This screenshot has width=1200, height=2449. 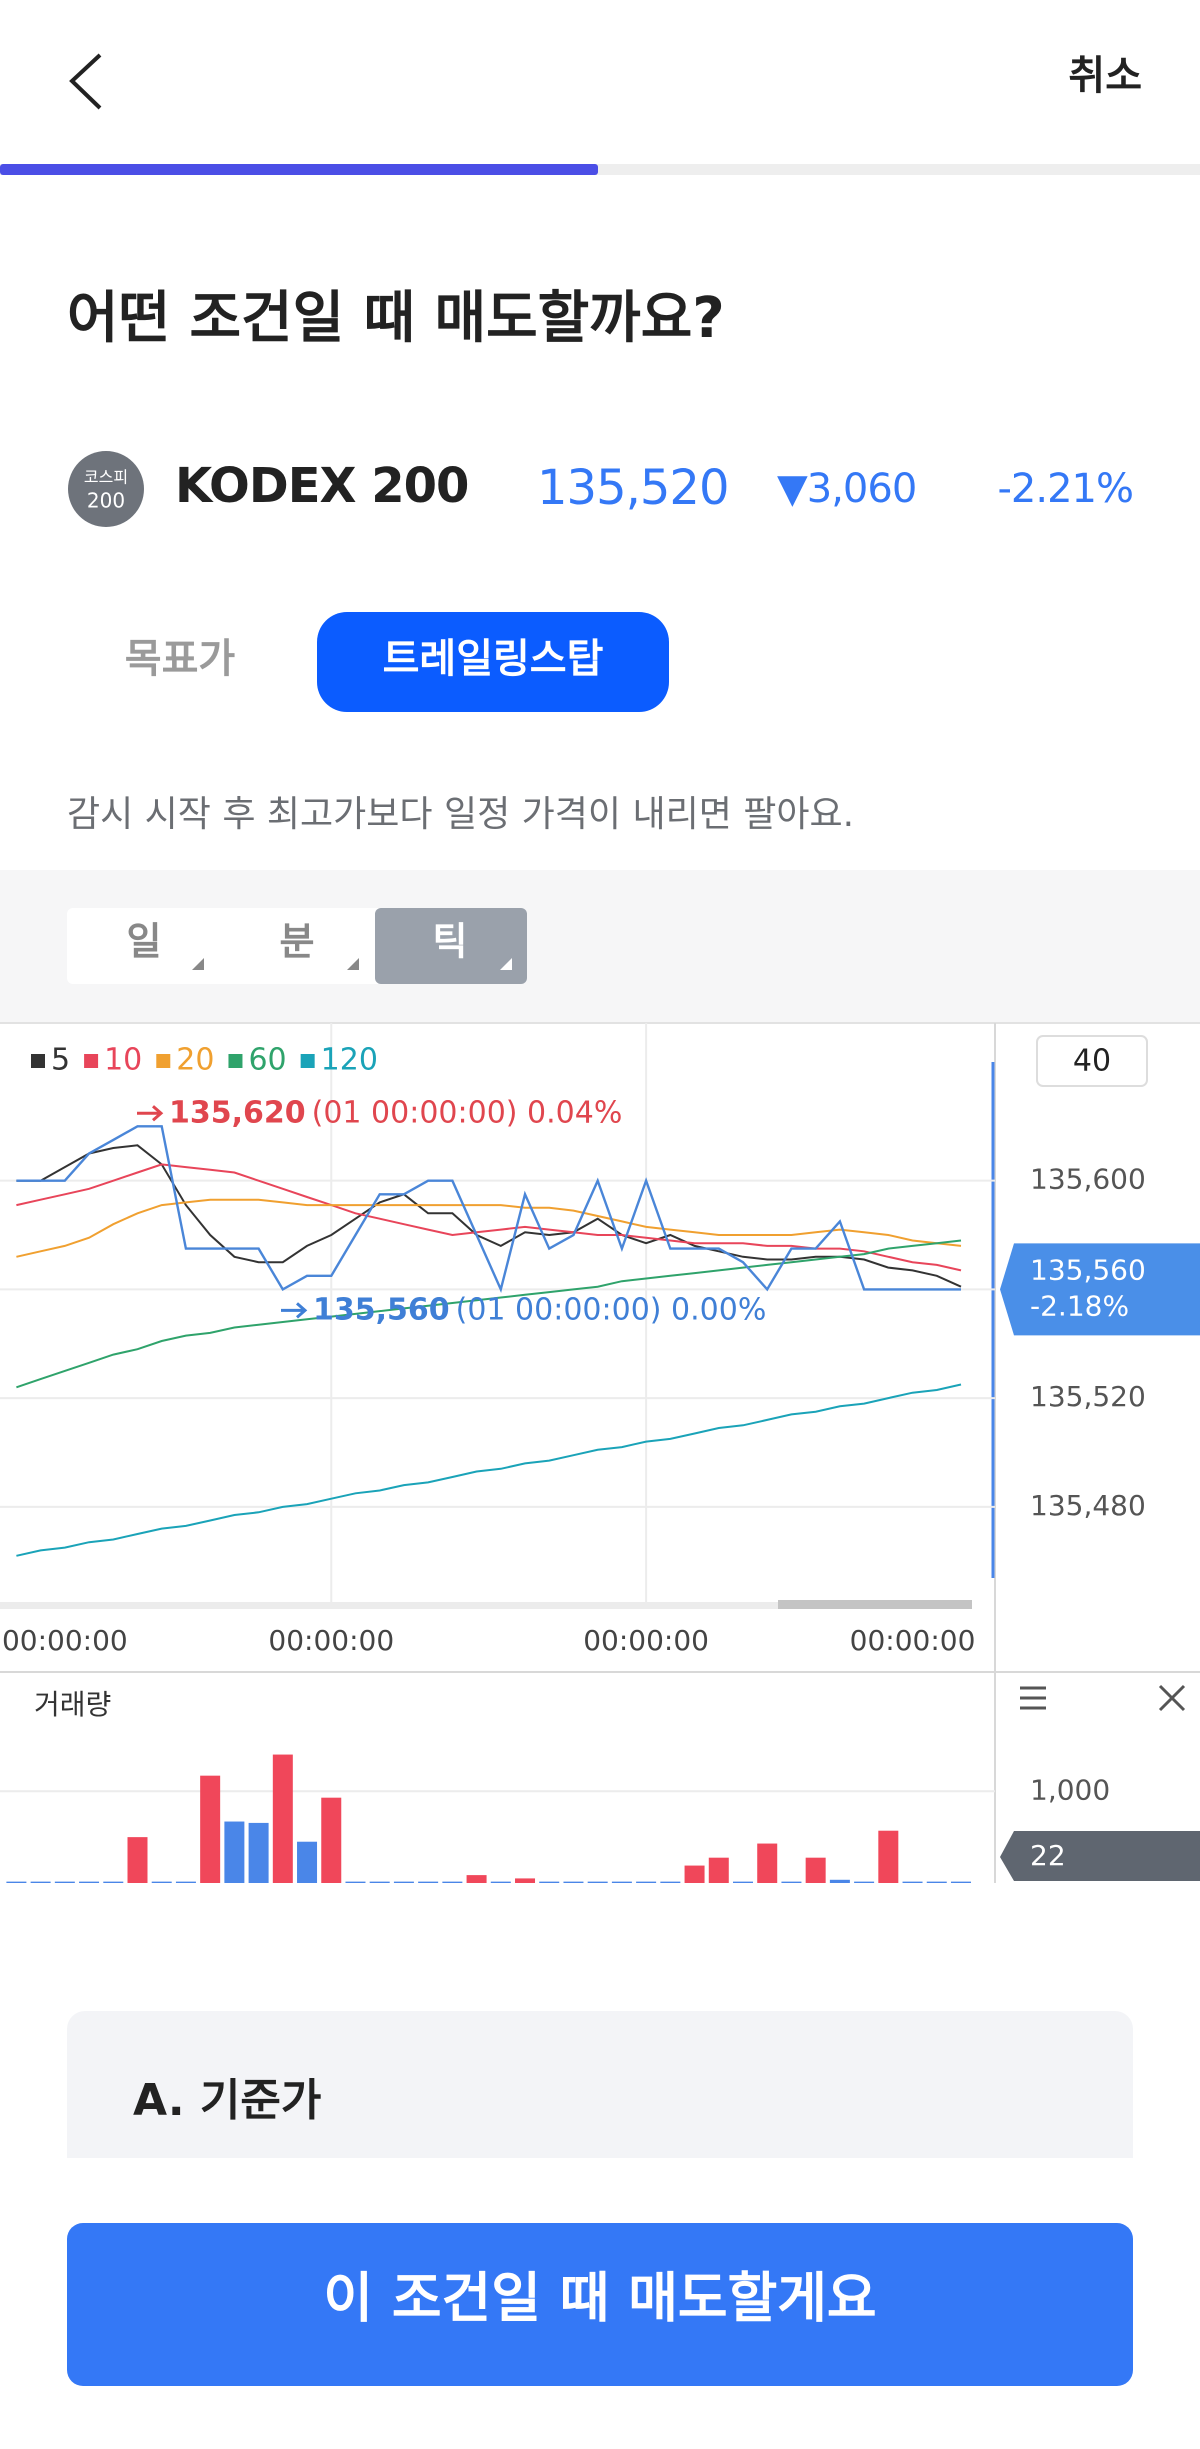 What do you see at coordinates (195, 1060) in the screenshot?
I see `legend-label: 20` at bounding box center [195, 1060].